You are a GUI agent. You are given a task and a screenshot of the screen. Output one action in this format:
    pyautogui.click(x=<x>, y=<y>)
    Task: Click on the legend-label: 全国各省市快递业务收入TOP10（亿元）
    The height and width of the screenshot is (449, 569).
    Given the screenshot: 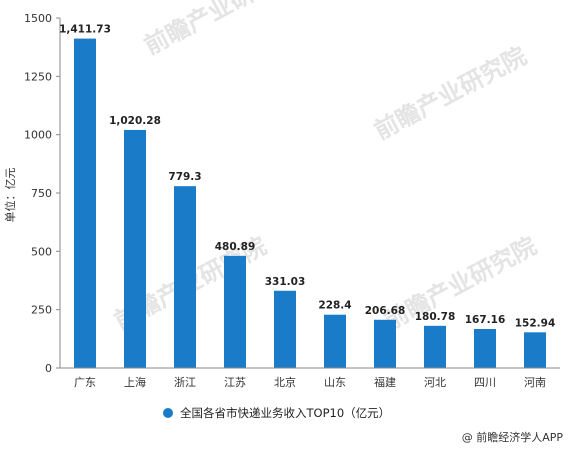 What is the action you would take?
    pyautogui.click(x=285, y=413)
    